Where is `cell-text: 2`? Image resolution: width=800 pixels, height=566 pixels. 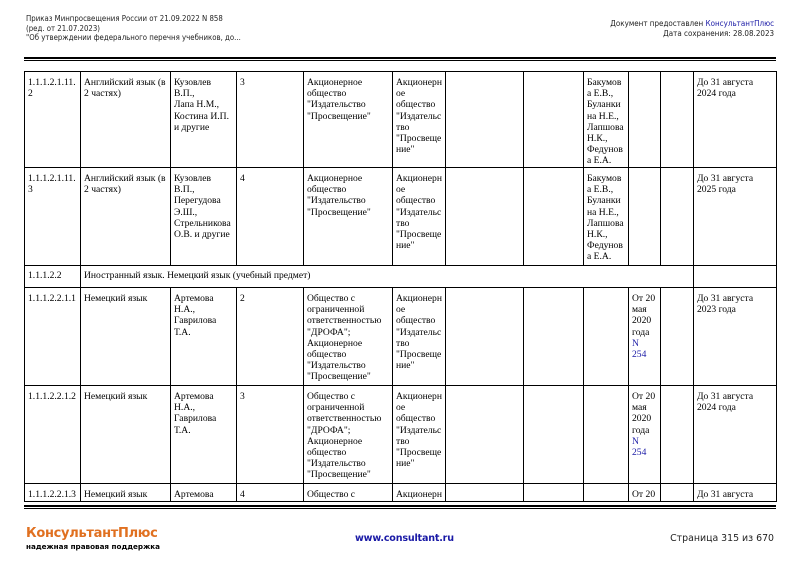 cell-text: 2 is located at coordinates (242, 298).